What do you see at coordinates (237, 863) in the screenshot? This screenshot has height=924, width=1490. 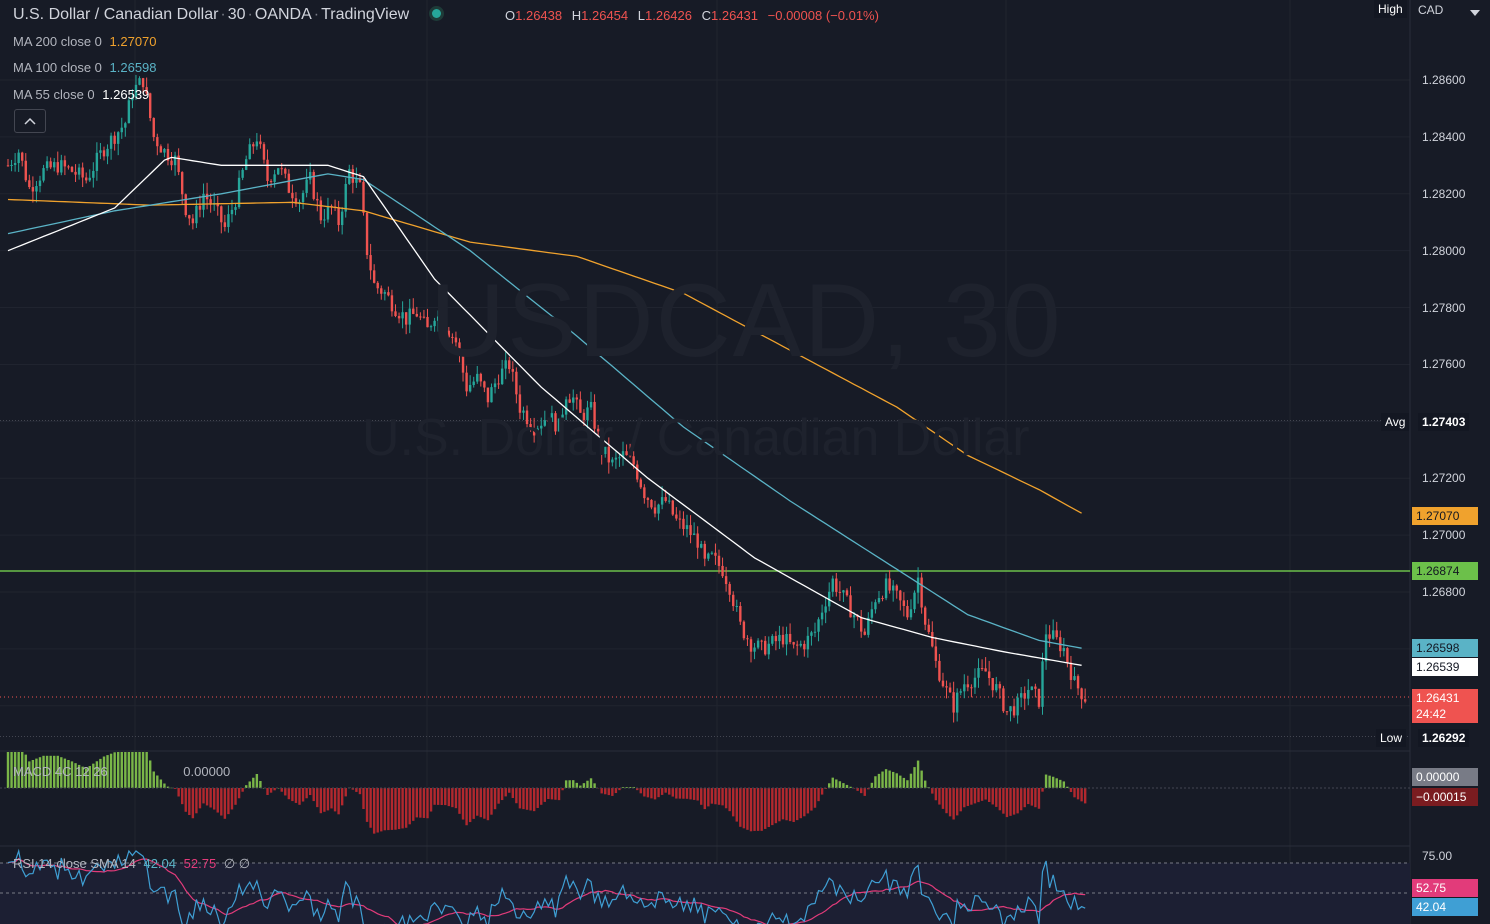 I see `rsi-extra: ∅ ∅` at bounding box center [237, 863].